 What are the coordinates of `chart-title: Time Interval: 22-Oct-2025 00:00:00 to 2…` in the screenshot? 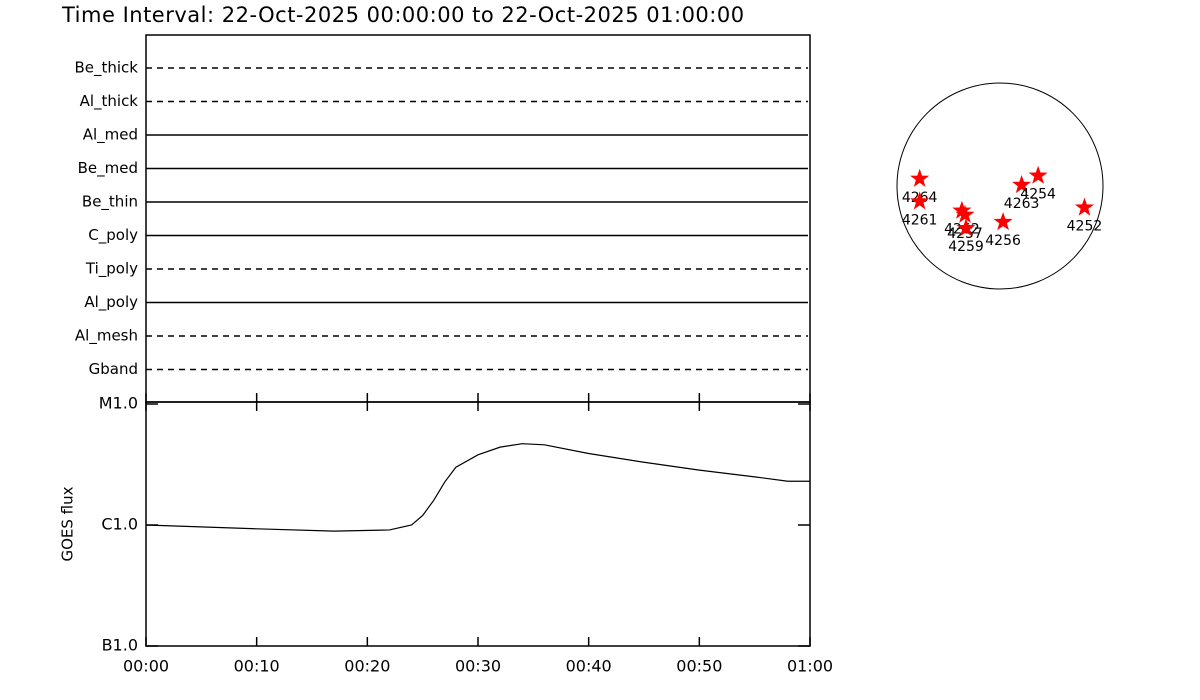 It's located at (403, 15).